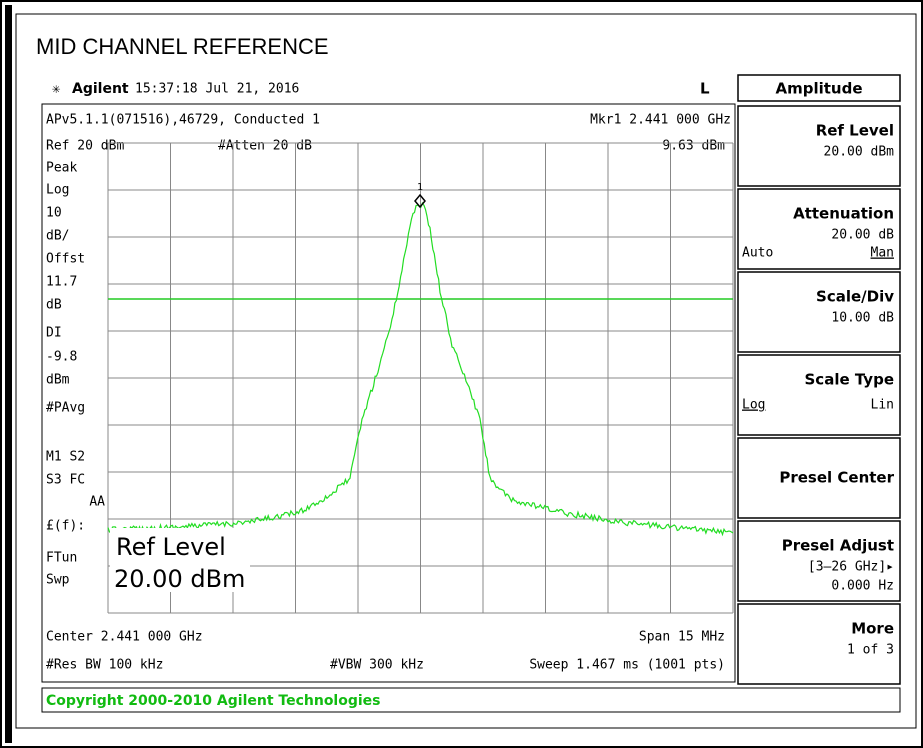 The height and width of the screenshot is (748, 923). I want to click on side-label: dB, so click(54, 305).